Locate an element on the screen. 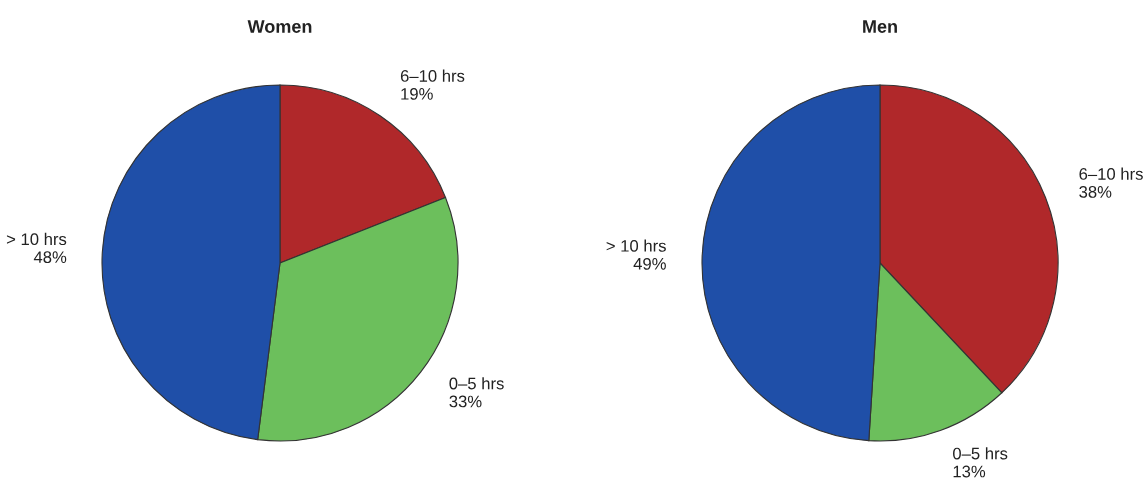 The width and height of the screenshot is (1147, 500). data-label: 33% is located at coordinates (465, 401).